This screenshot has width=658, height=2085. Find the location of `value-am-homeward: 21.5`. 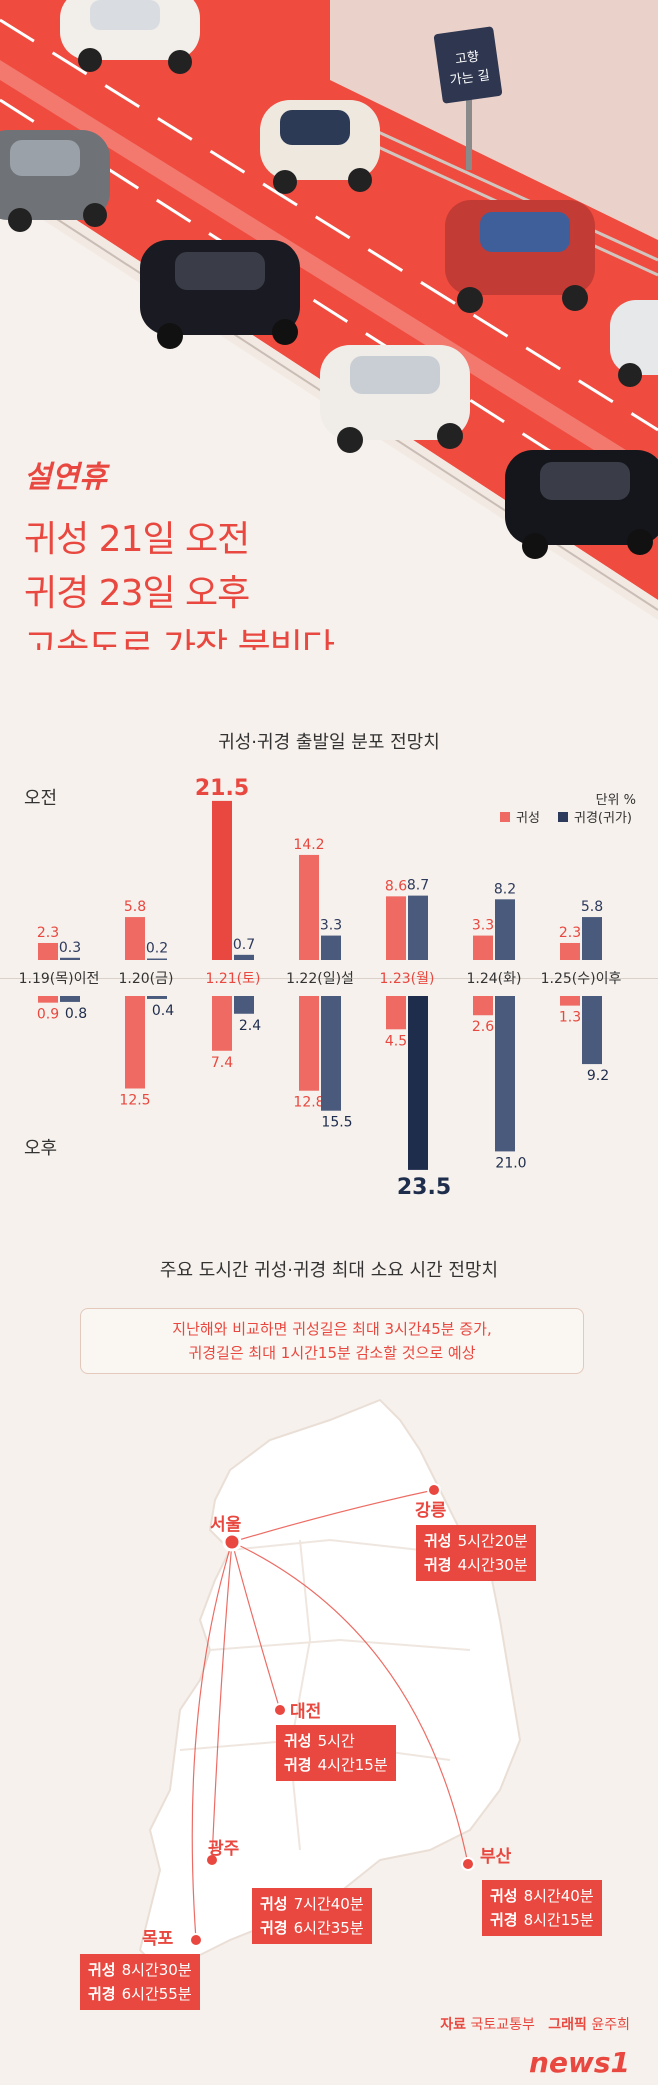

value-am-homeward: 21.5 is located at coordinates (222, 788).